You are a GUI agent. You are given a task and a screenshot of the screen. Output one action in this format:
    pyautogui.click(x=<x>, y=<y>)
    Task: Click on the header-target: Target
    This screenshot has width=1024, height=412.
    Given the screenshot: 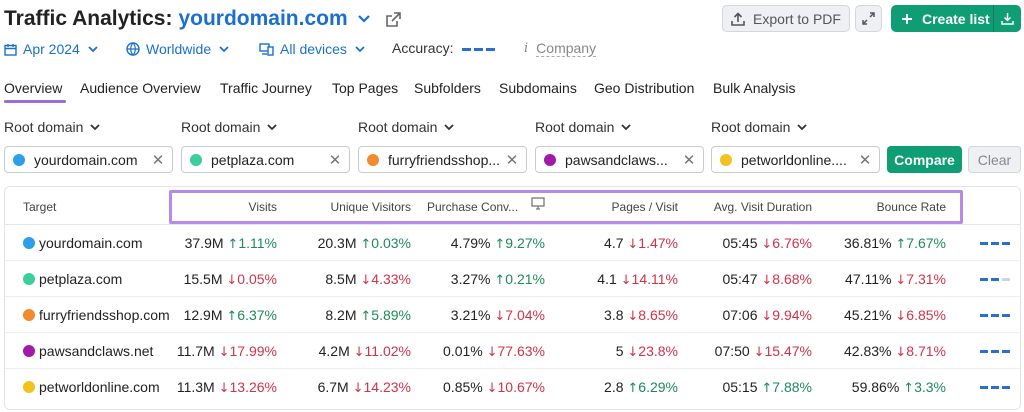 What is the action you would take?
    pyautogui.click(x=40, y=207)
    